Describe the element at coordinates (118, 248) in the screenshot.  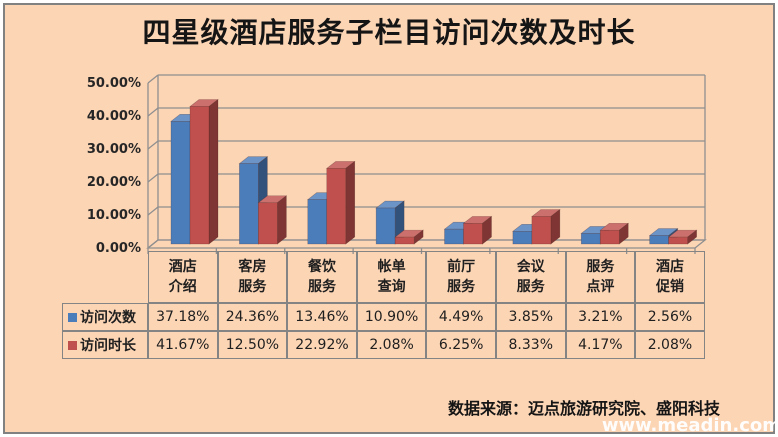
I see `y-axis-label: 0.00%` at that location.